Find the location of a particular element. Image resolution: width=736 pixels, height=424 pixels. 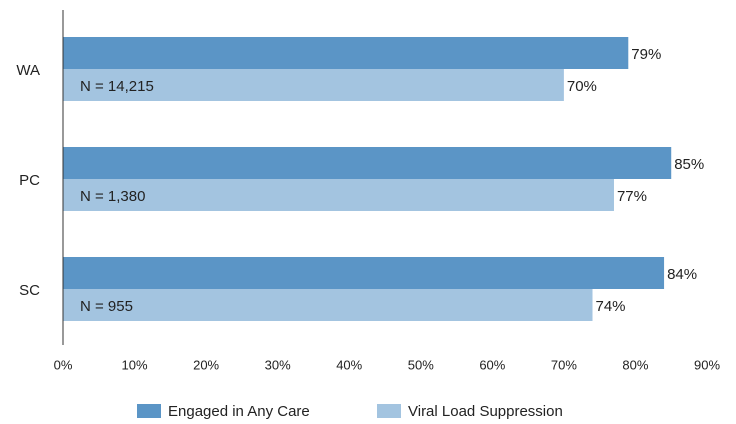

x-tick-label: 0% is located at coordinates (63, 364).